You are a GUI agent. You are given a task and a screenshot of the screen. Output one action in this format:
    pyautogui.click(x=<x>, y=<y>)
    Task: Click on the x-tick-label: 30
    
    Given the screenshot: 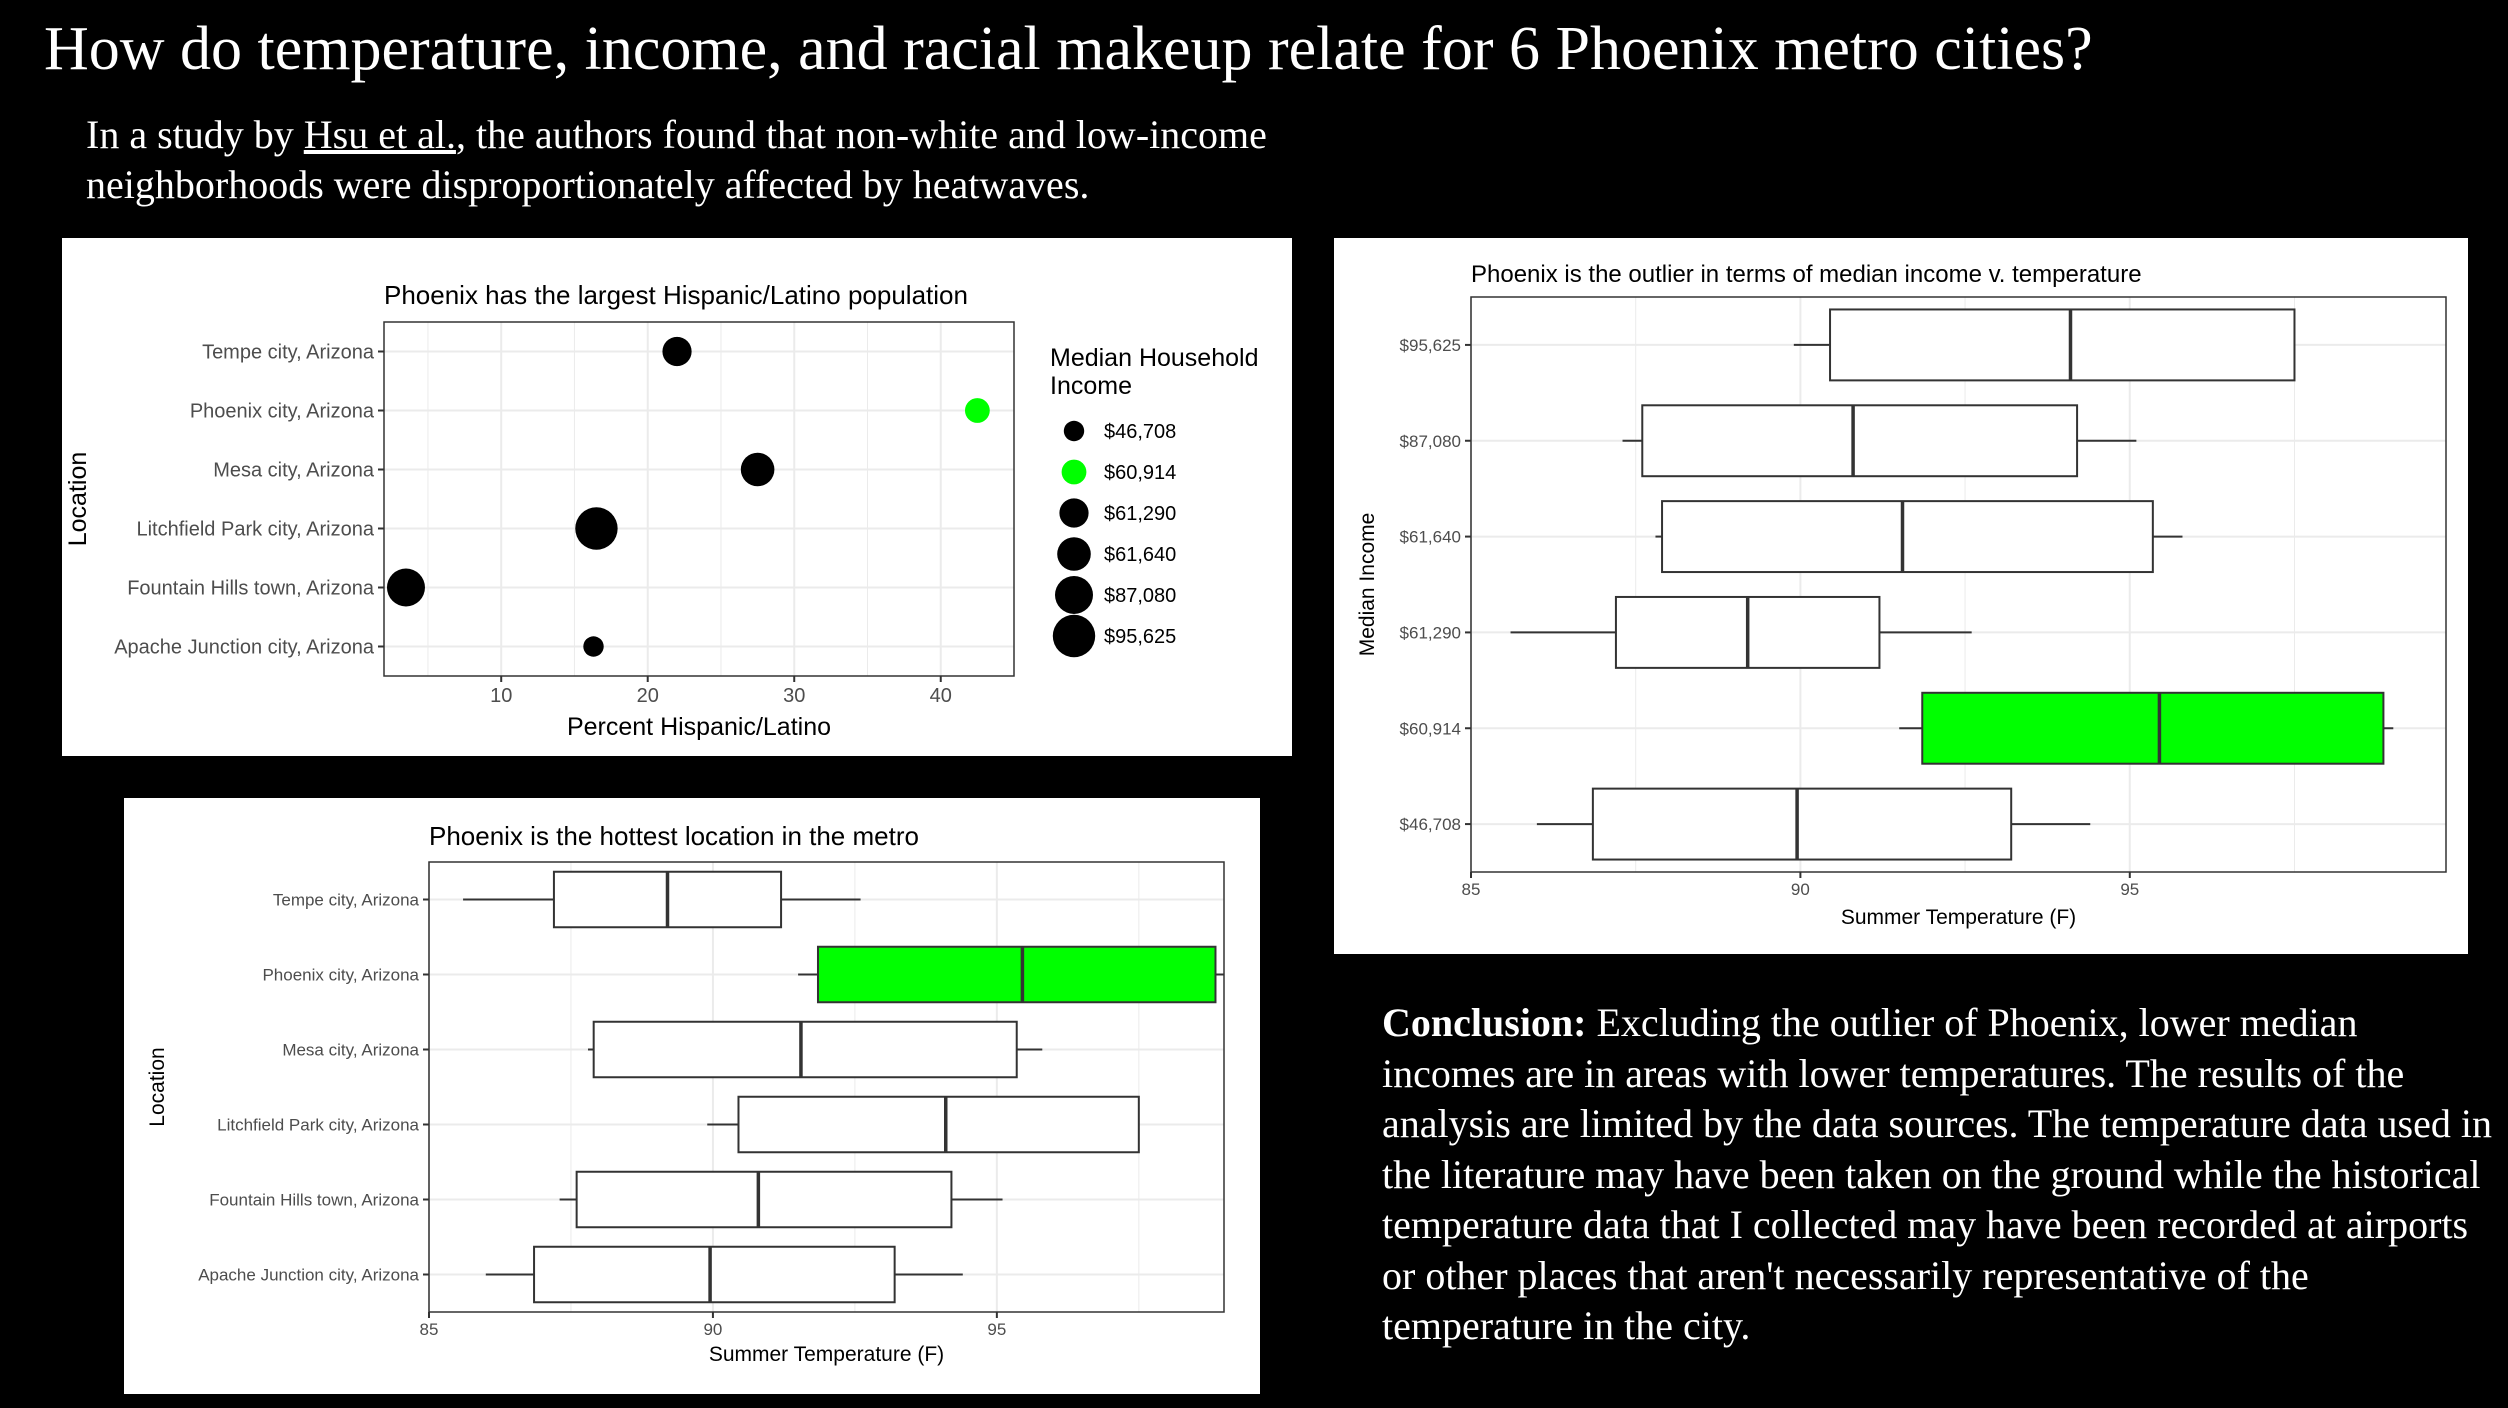 What is the action you would take?
    pyautogui.click(x=794, y=696)
    